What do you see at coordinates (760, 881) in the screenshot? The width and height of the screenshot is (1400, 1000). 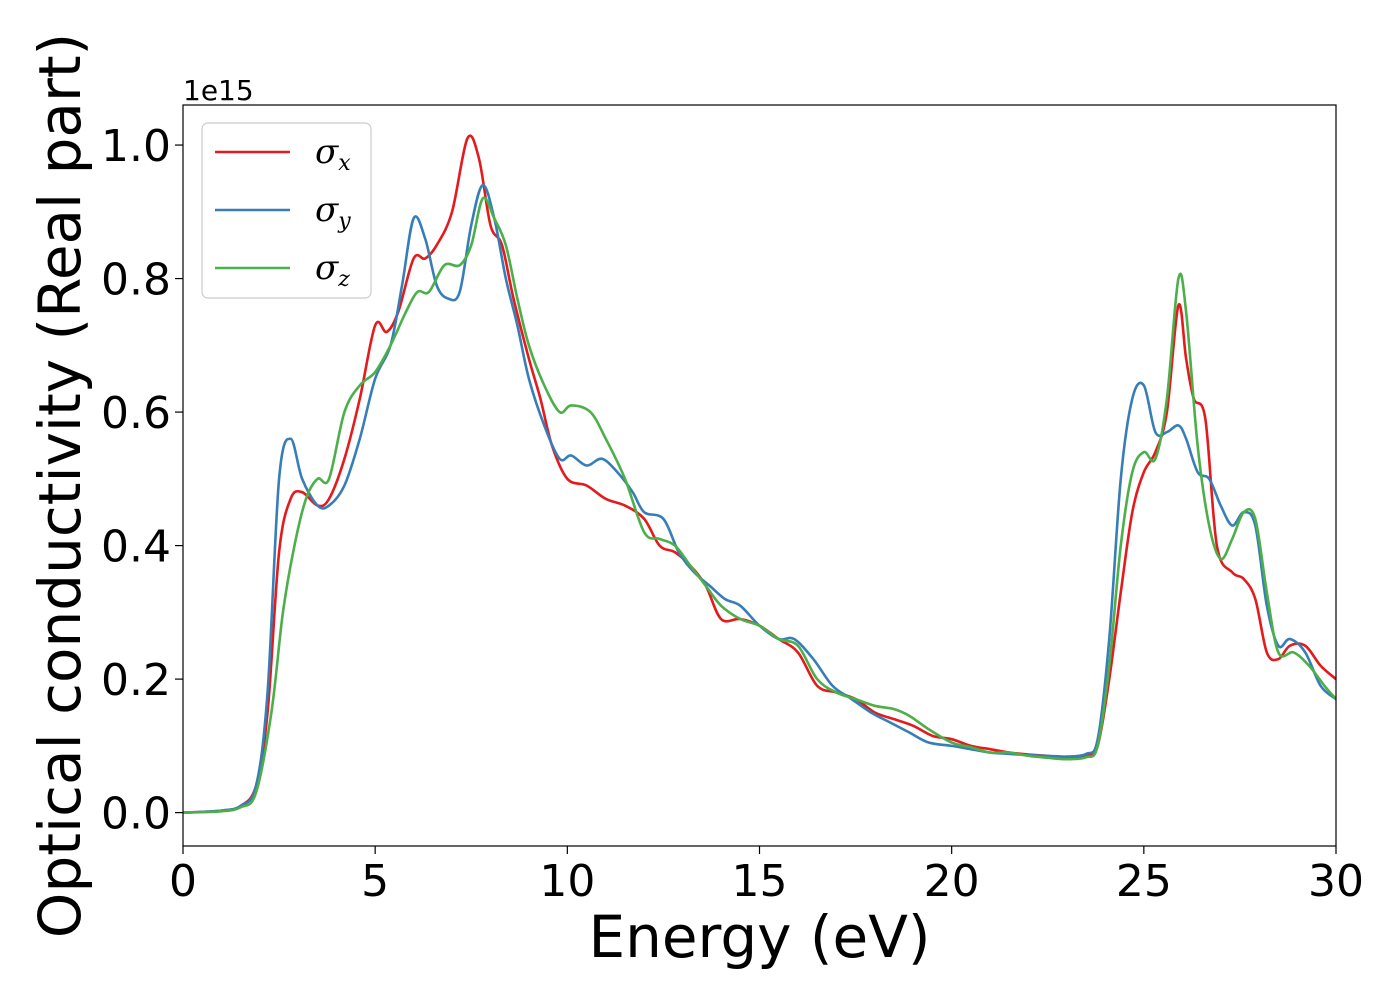 I see `x-tick-label: 15` at bounding box center [760, 881].